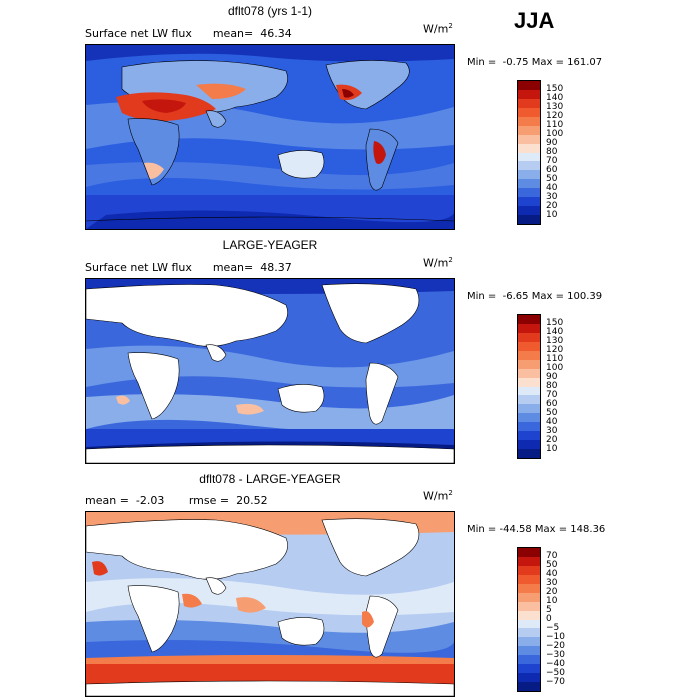 This screenshot has width=700, height=700. What do you see at coordinates (176, 500) in the screenshot?
I see `panel-3-stats: mean = -2.03 rmse = 20.52` at bounding box center [176, 500].